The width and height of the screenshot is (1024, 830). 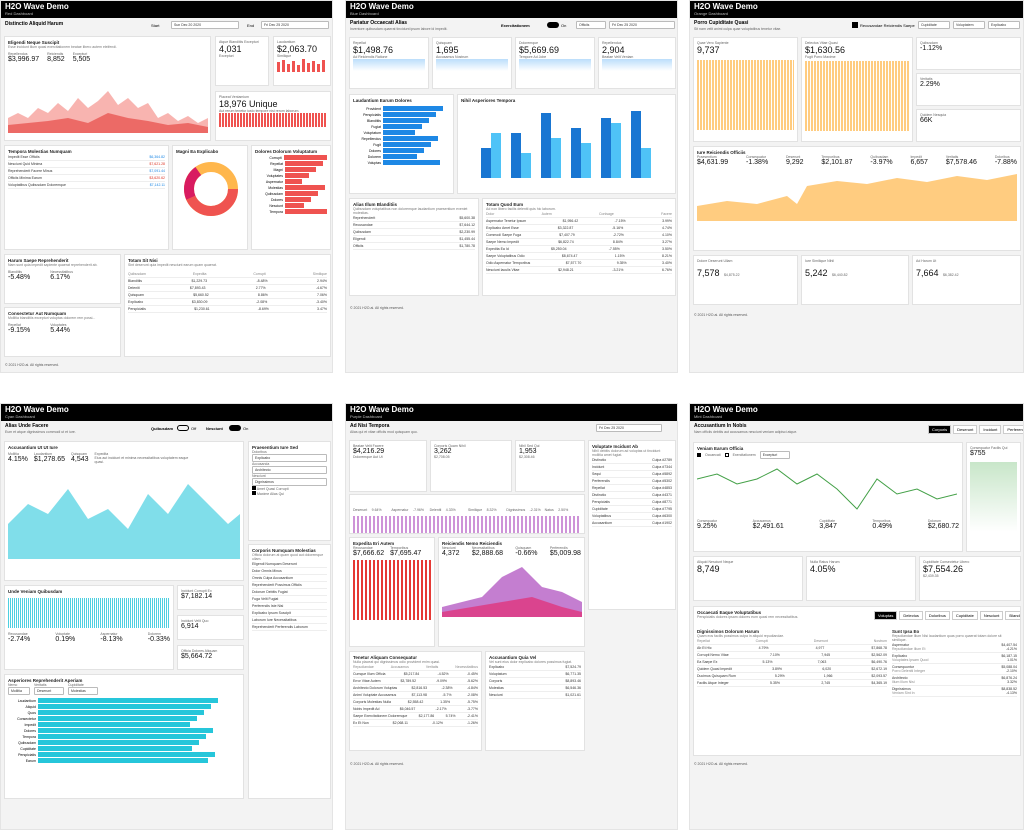 I want to click on table-row: Ea Saepe Ex 5.13% 7,063 $6,490.76, so click(x=792, y=663).